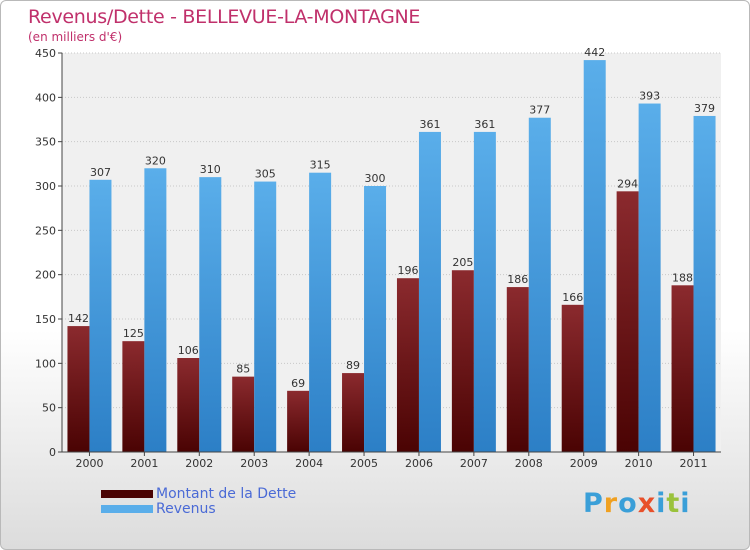 This screenshot has height=550, width=750. What do you see at coordinates (353, 365) in the screenshot?
I see `data-label-dette: 89` at bounding box center [353, 365].